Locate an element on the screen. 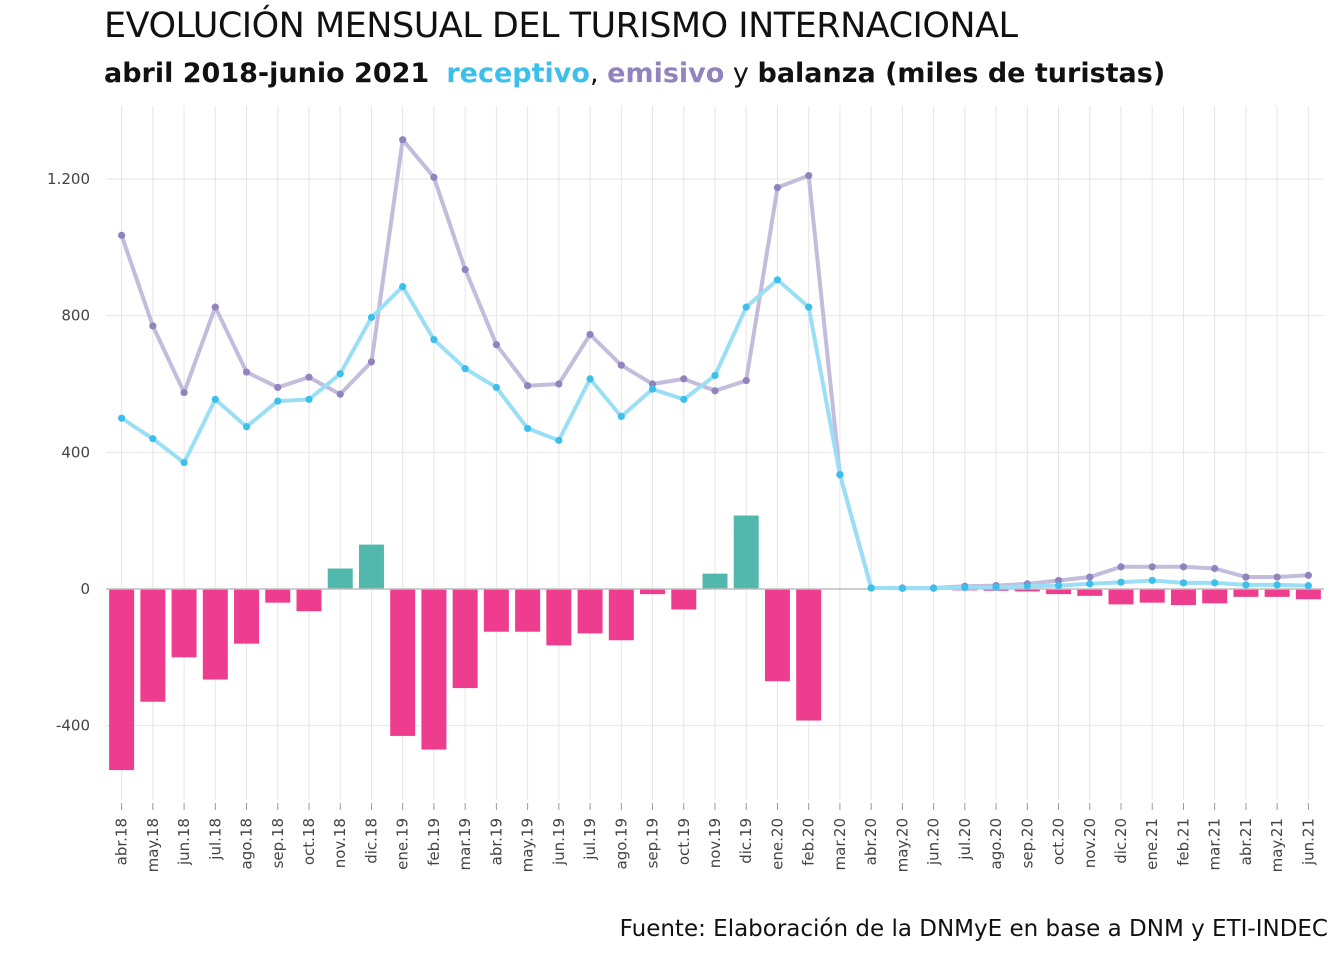  x-tick-label: mar.19 is located at coordinates (465, 844).